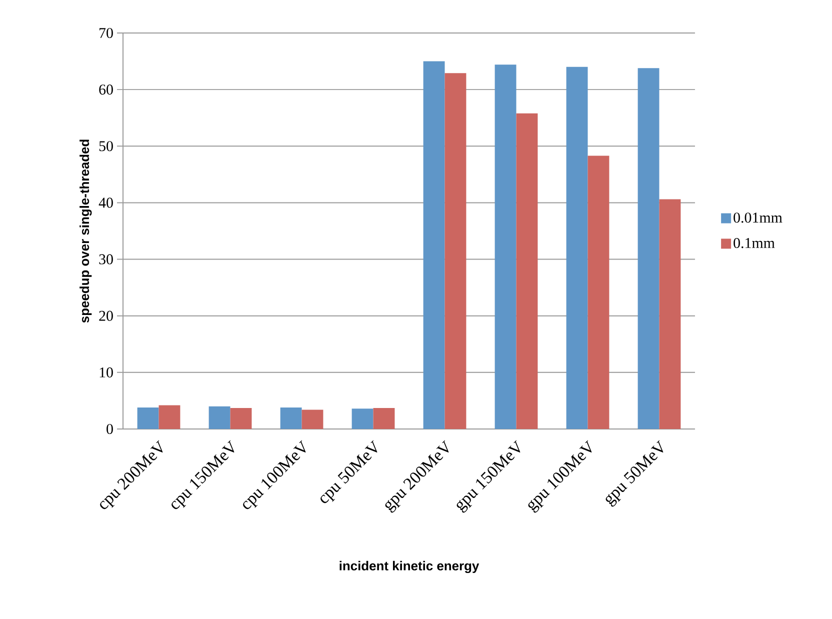  I want to click on legend-label: 0.01mm, so click(758, 217).